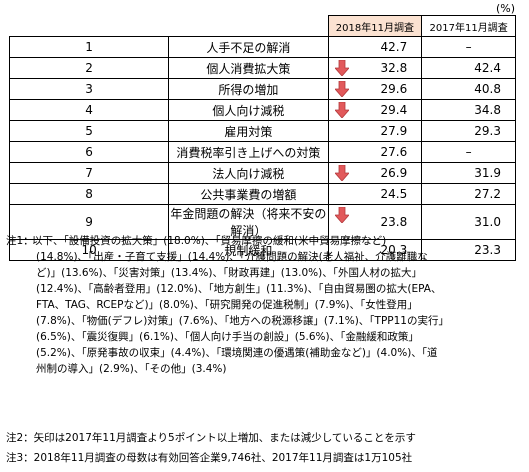 Image resolution: width=529 pixels, height=472 pixels. I want to click on rank-cell: 8, so click(89, 194).